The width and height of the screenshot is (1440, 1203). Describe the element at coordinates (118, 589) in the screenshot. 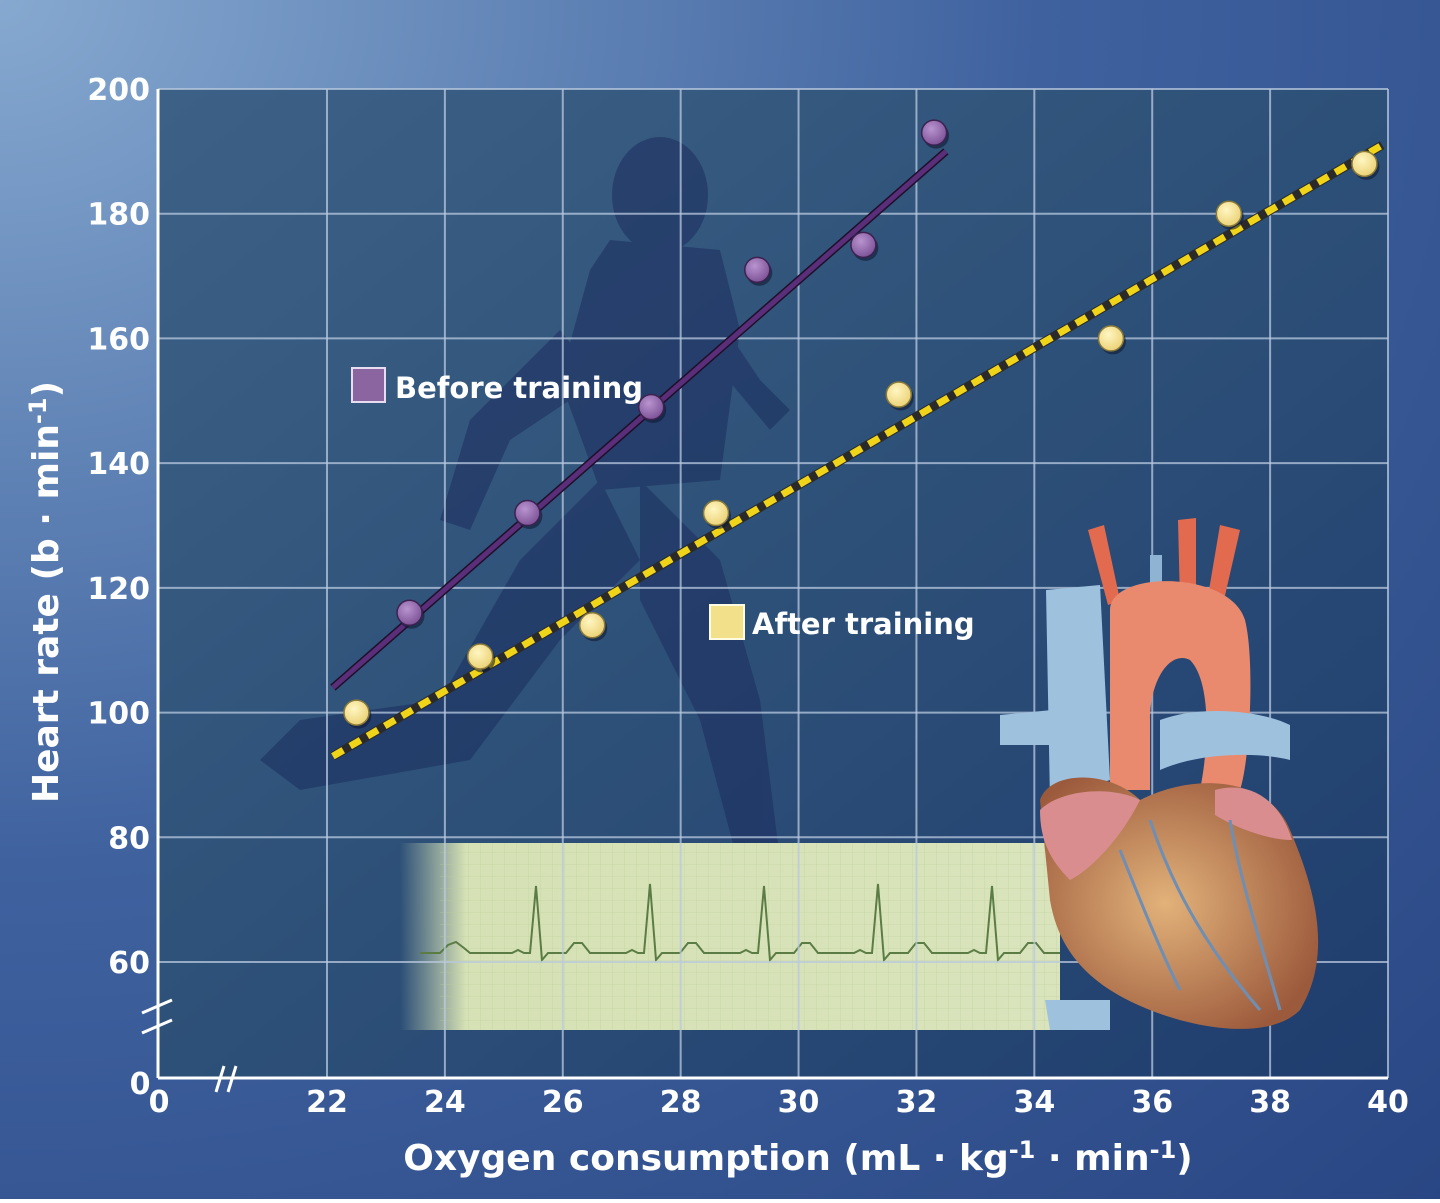

I see `y-tick-label: 120` at that location.